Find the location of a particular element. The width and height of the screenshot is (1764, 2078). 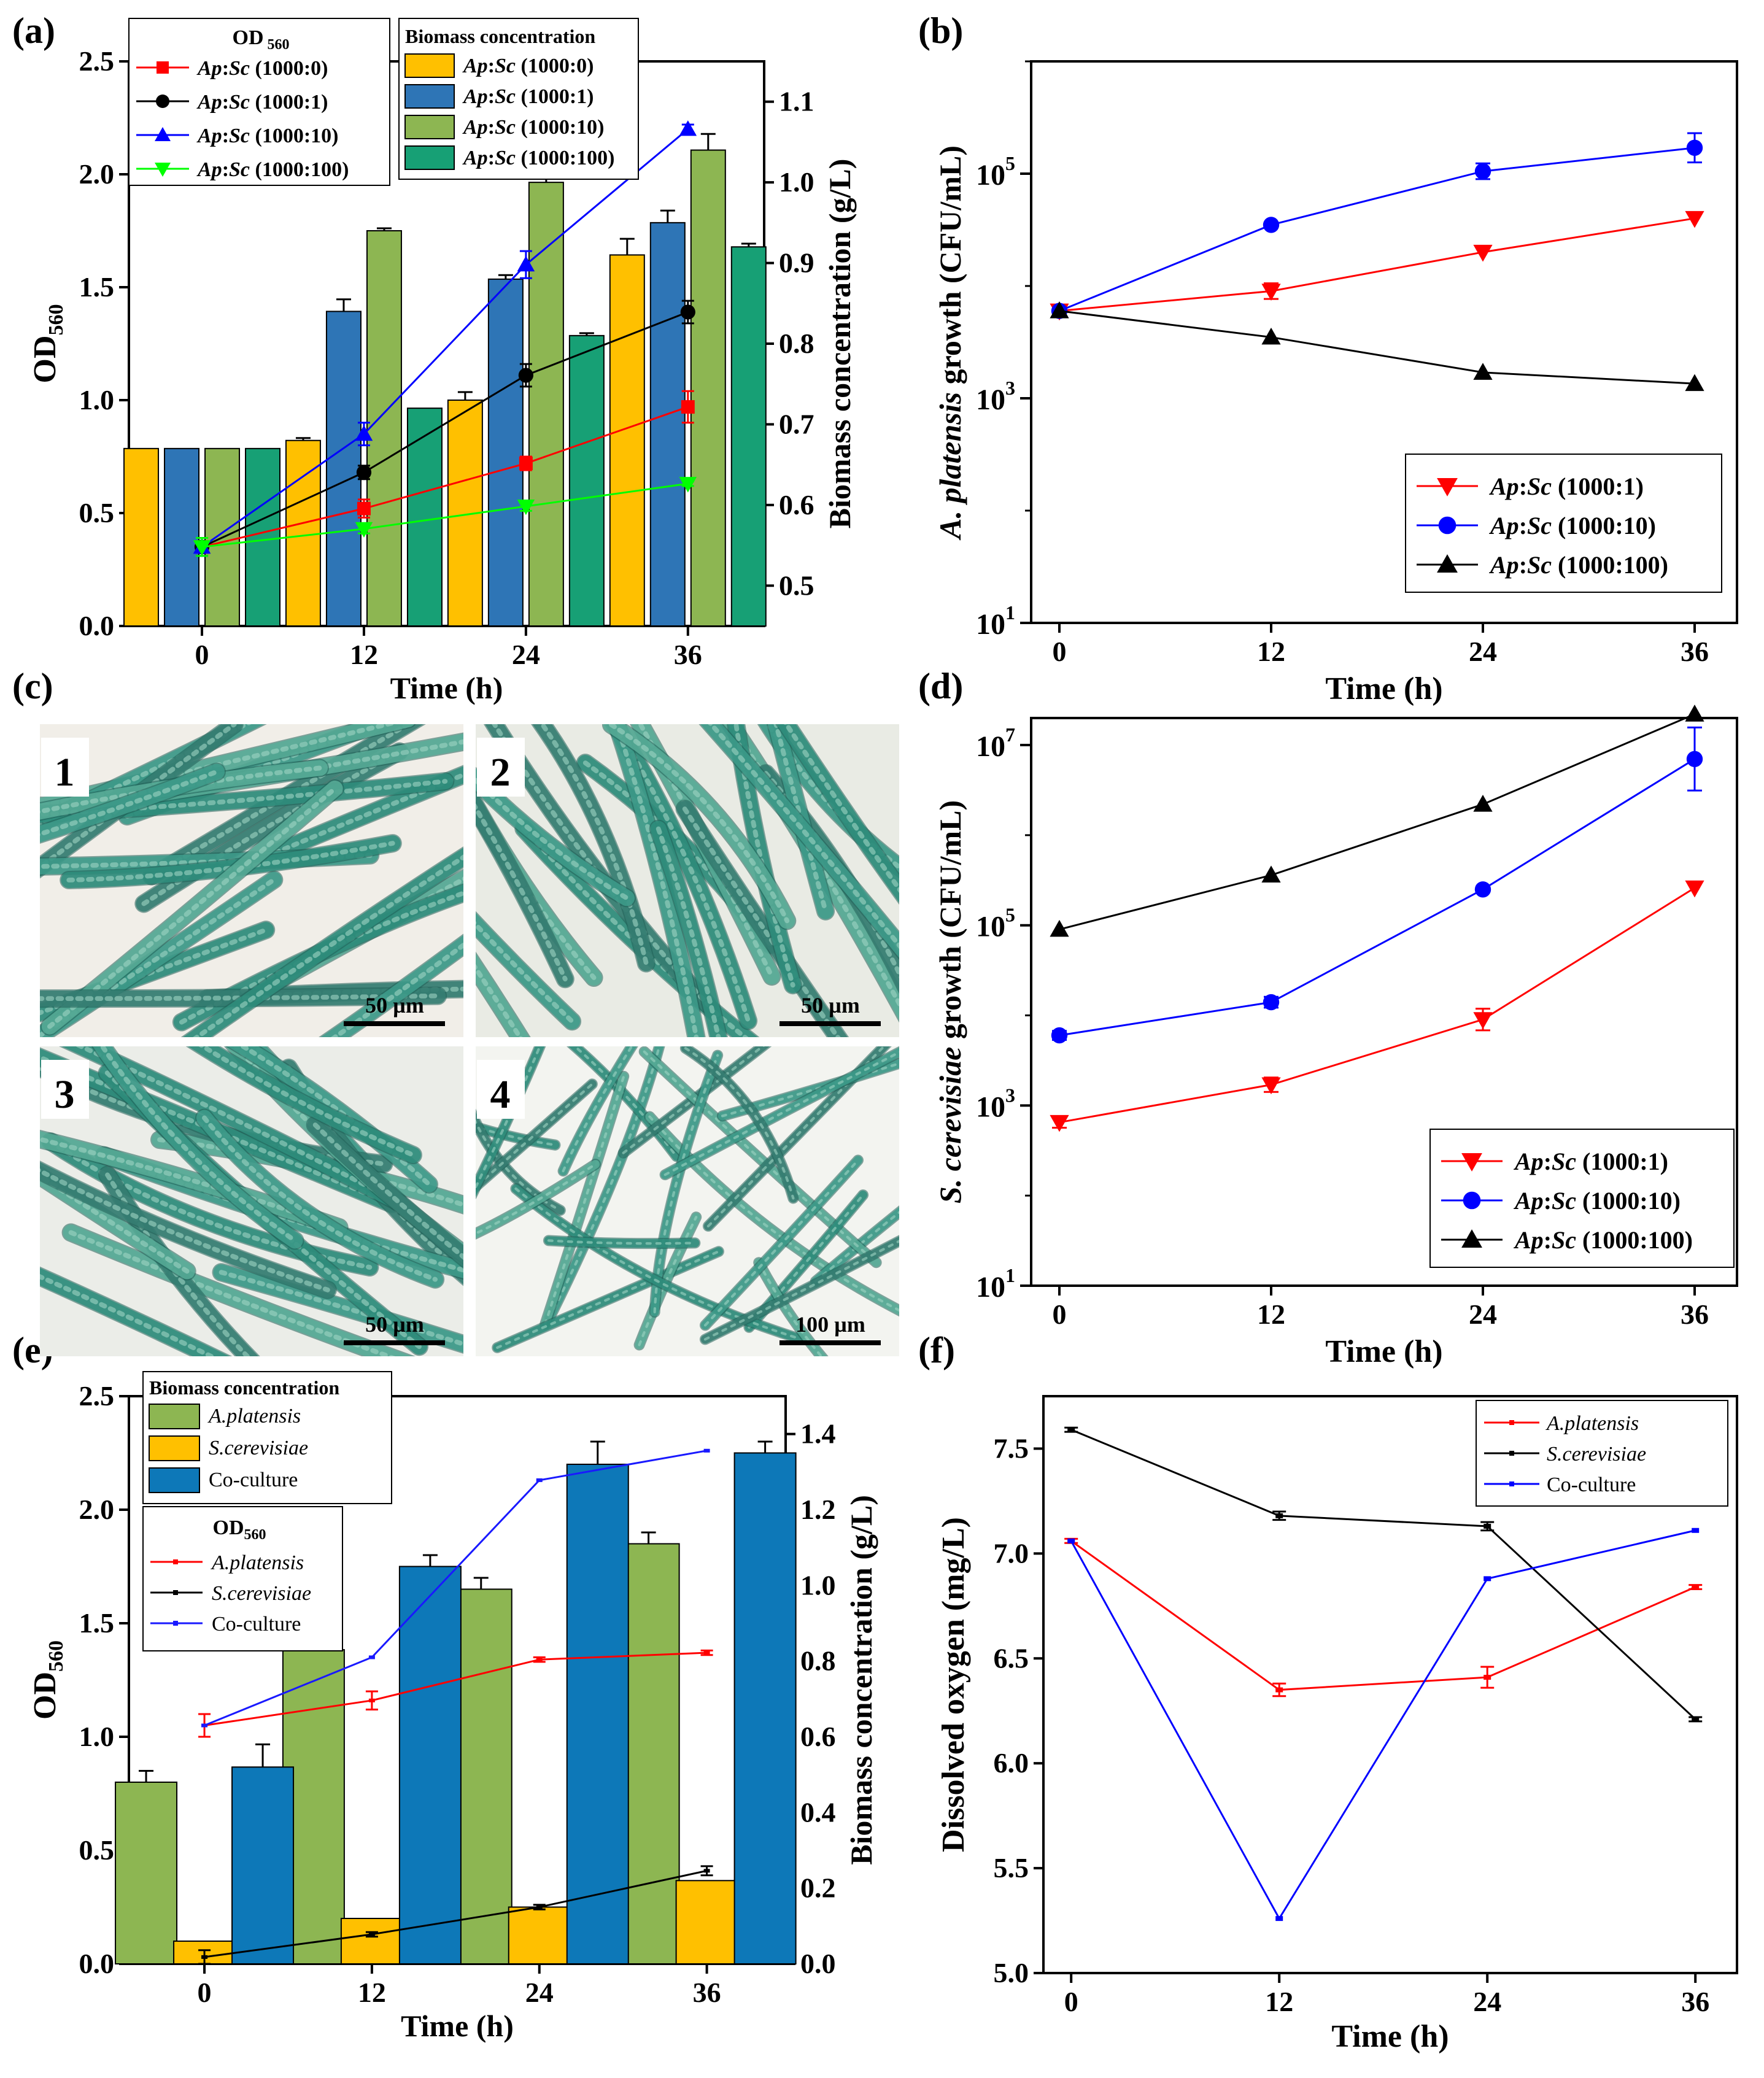

x-axis-title: Time (h) is located at coordinates (1390, 2036).